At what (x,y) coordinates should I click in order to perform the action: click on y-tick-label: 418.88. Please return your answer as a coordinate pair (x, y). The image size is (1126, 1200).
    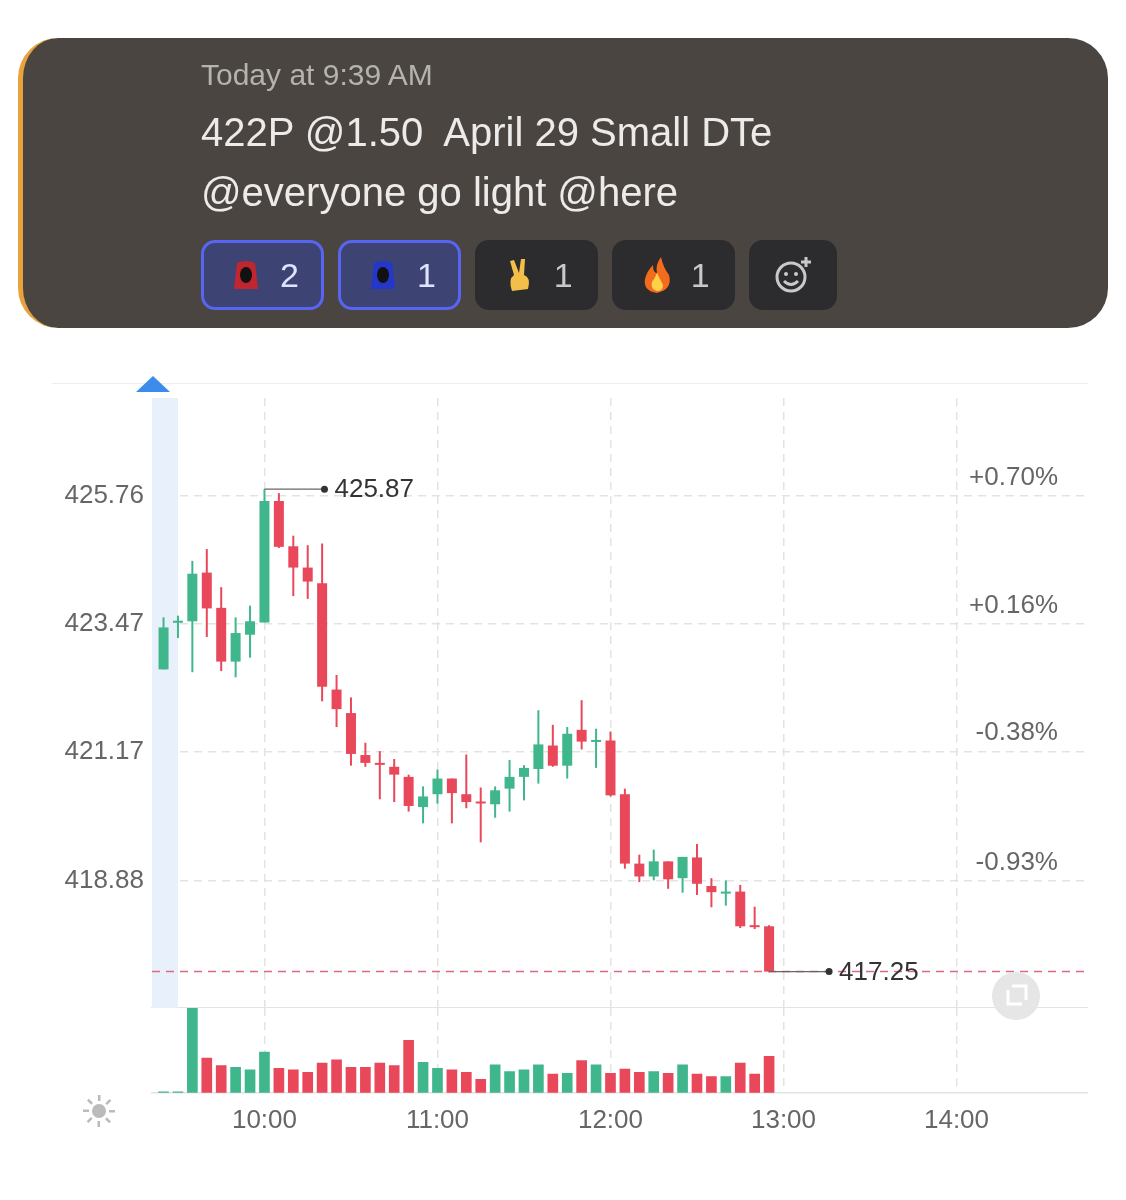
    Looking at the image, I should click on (104, 878).